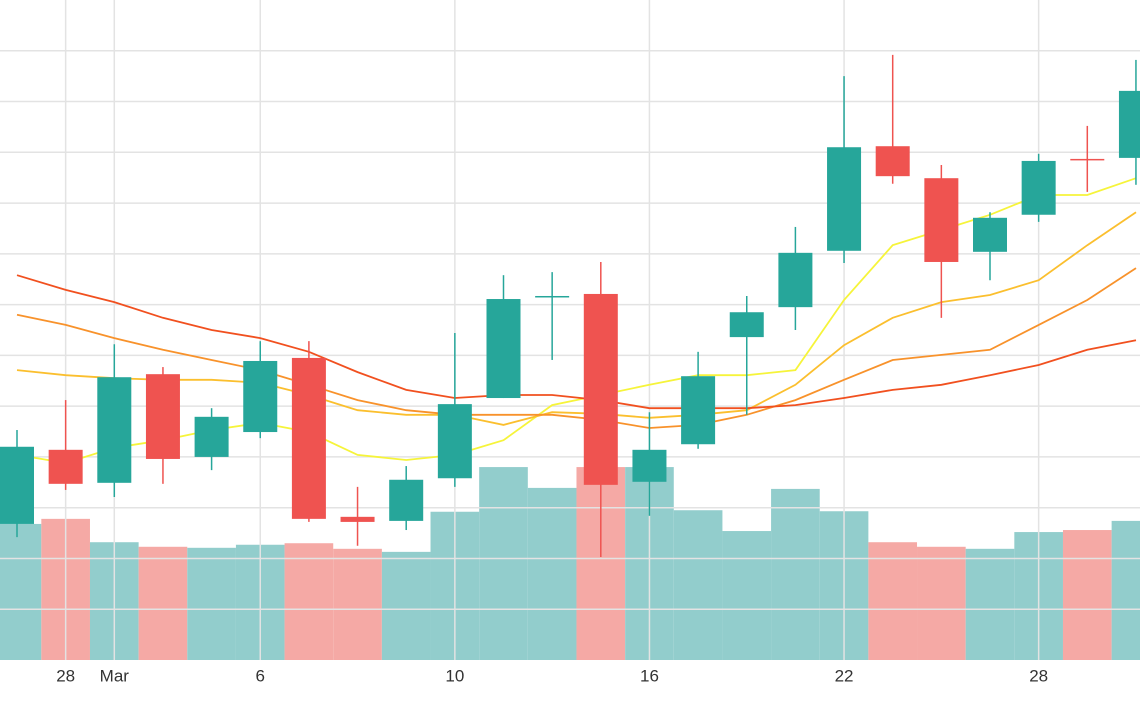 Image resolution: width=1140 pixels, height=710 pixels. What do you see at coordinates (115, 675) in the screenshot?
I see `x-tick-label: Mar` at bounding box center [115, 675].